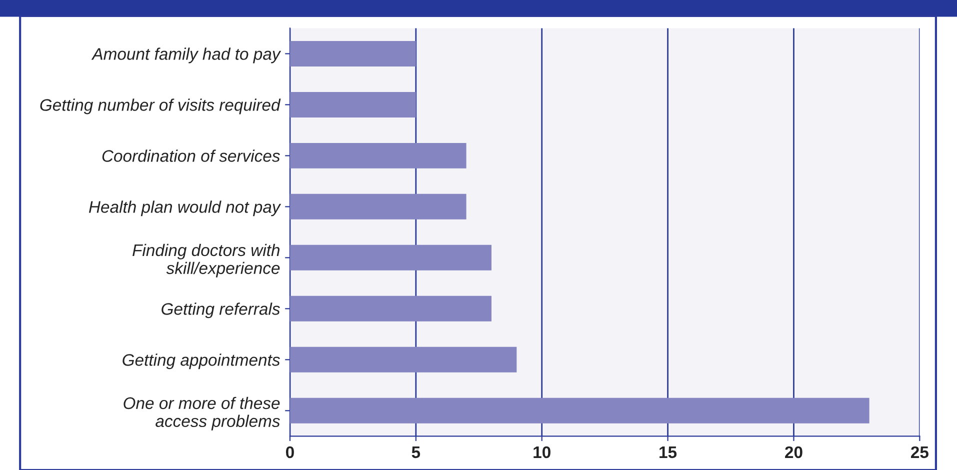  What do you see at coordinates (206, 261) in the screenshot?
I see `y-tick-label: Finding doctors with skill/experience` at bounding box center [206, 261].